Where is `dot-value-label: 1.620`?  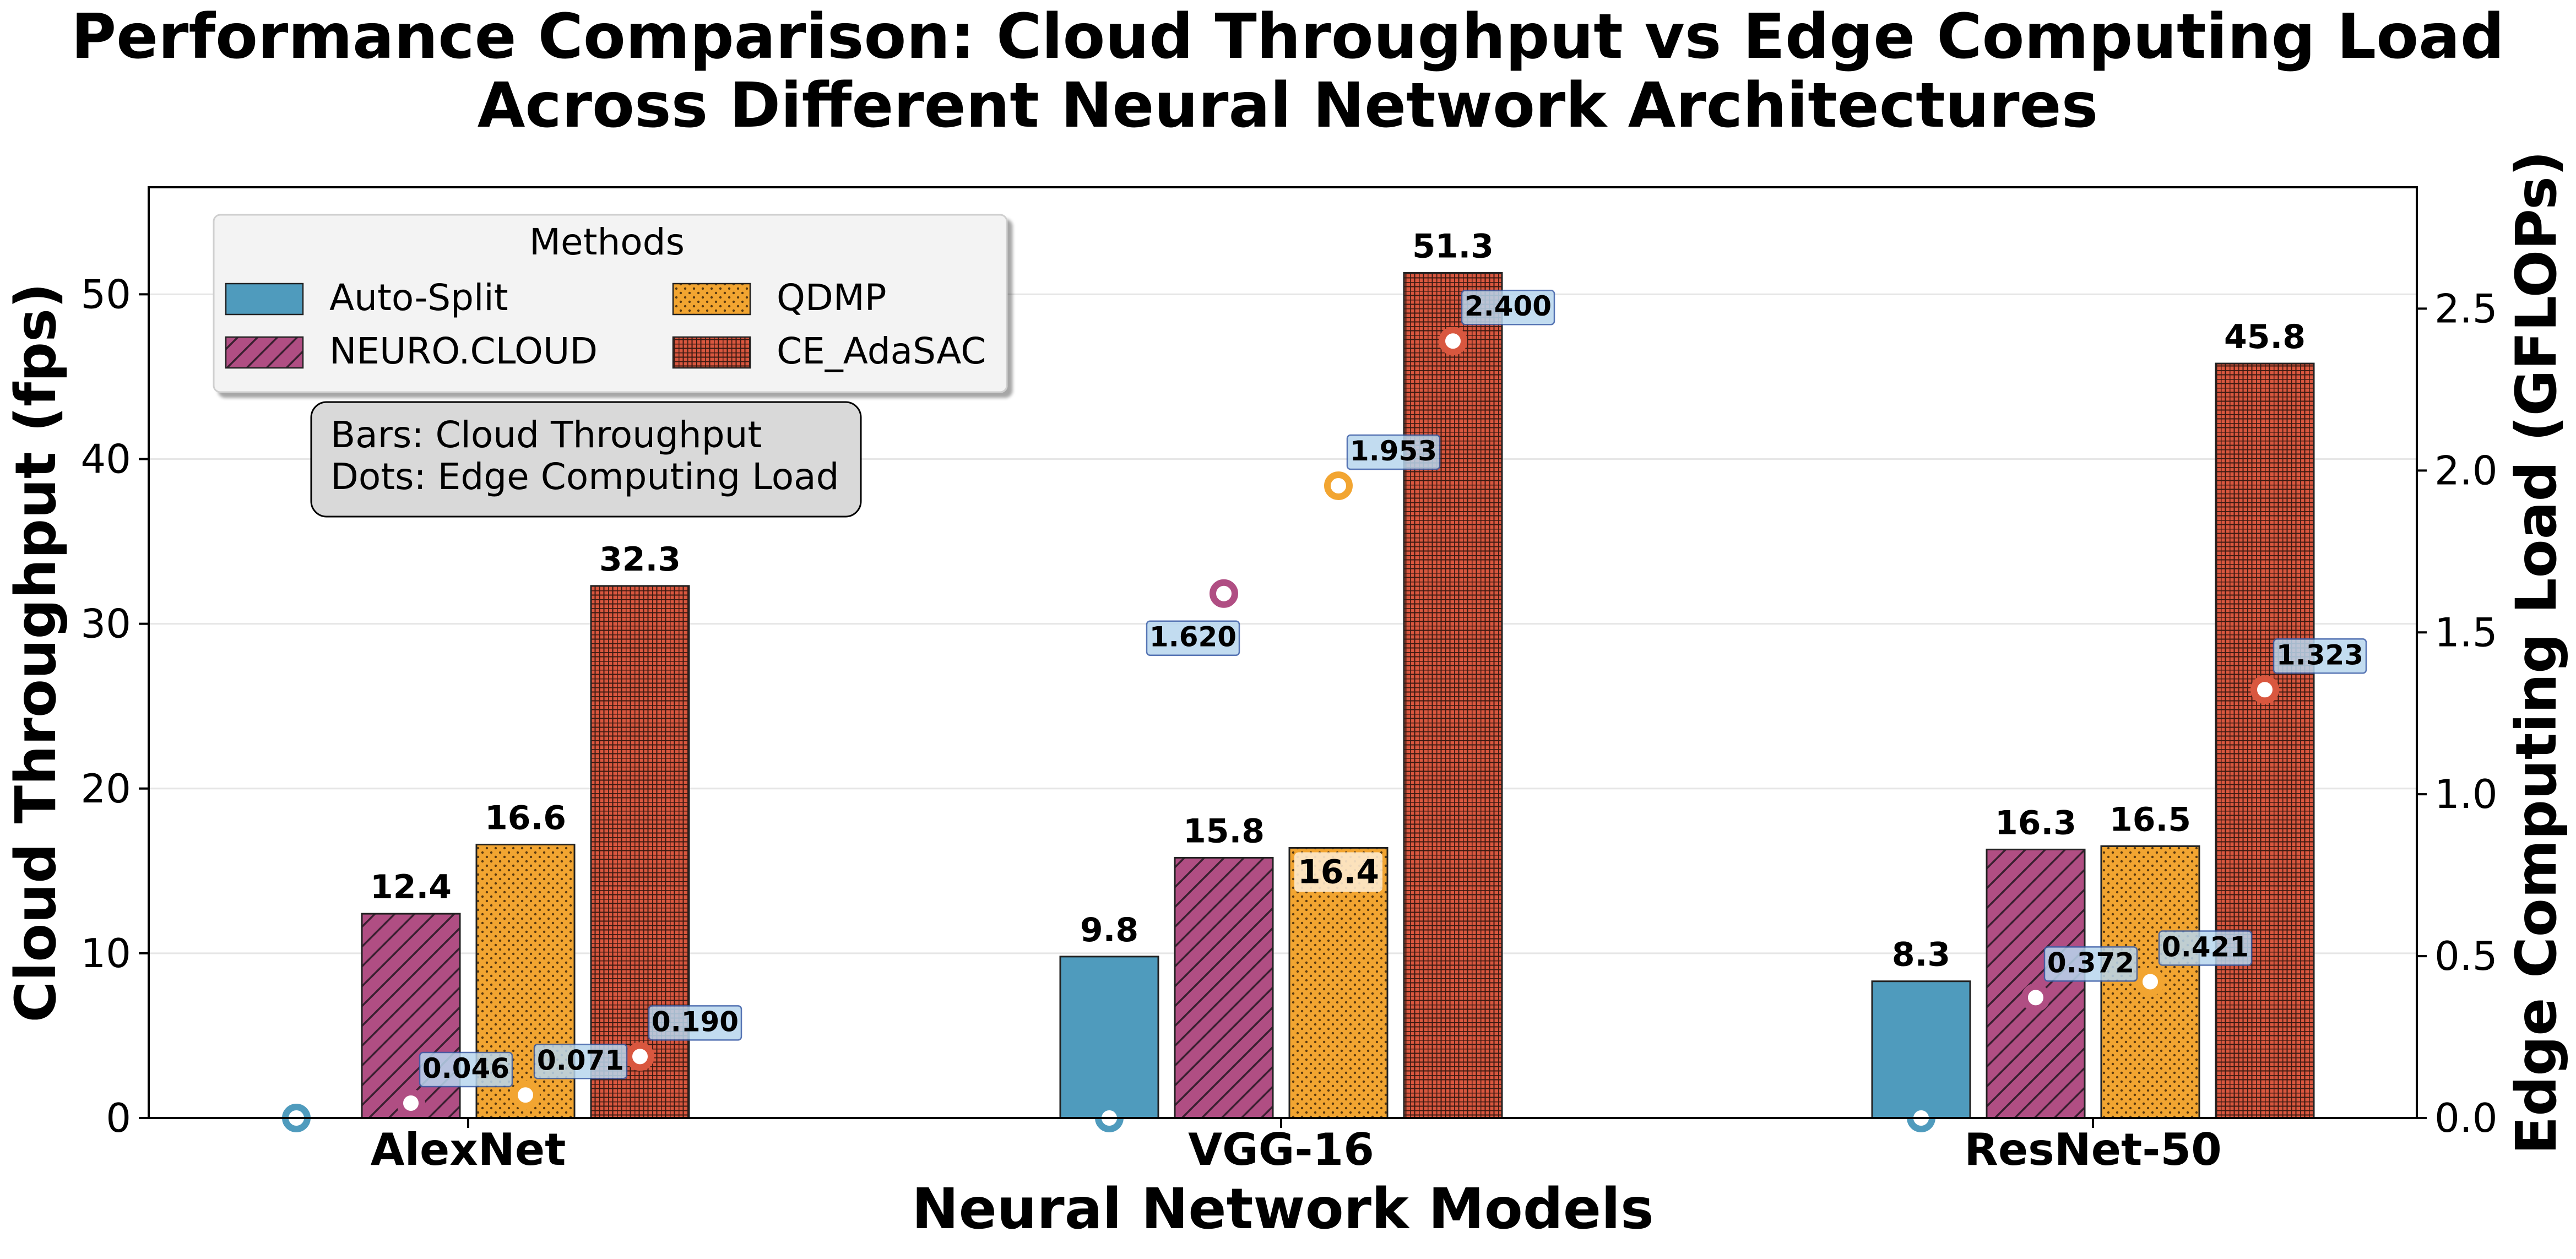 dot-value-label: 1.620 is located at coordinates (1193, 637).